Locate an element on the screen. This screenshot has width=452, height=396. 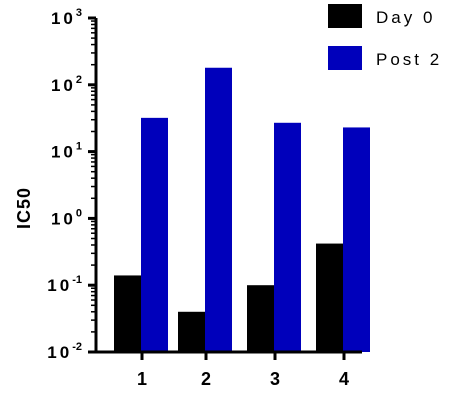
x-ticks-group: 1 2 3 4 is located at coordinates (243, 370).